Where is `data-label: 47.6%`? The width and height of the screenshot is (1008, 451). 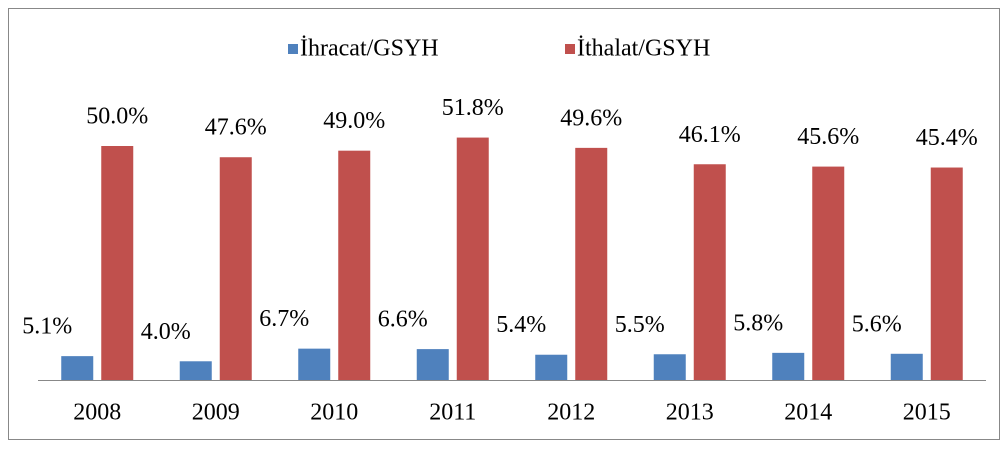 data-label: 47.6% is located at coordinates (236, 128).